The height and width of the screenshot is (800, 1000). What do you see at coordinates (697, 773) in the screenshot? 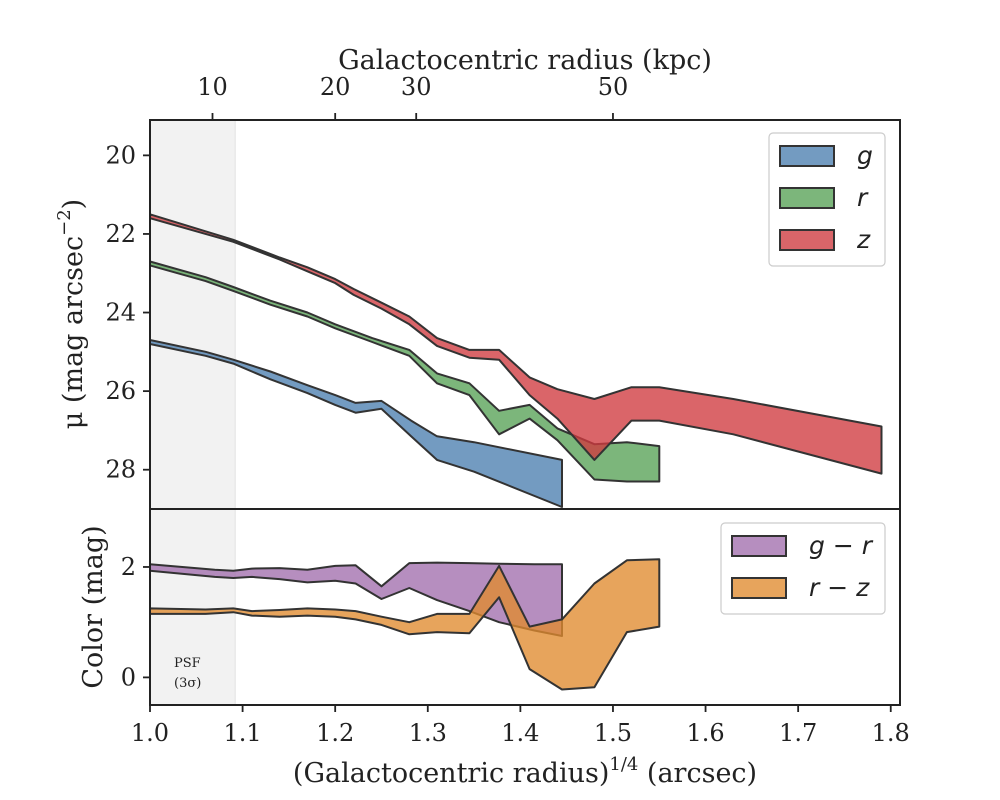
I see `x-axis-title-unit: (arcsec)` at bounding box center [697, 773].